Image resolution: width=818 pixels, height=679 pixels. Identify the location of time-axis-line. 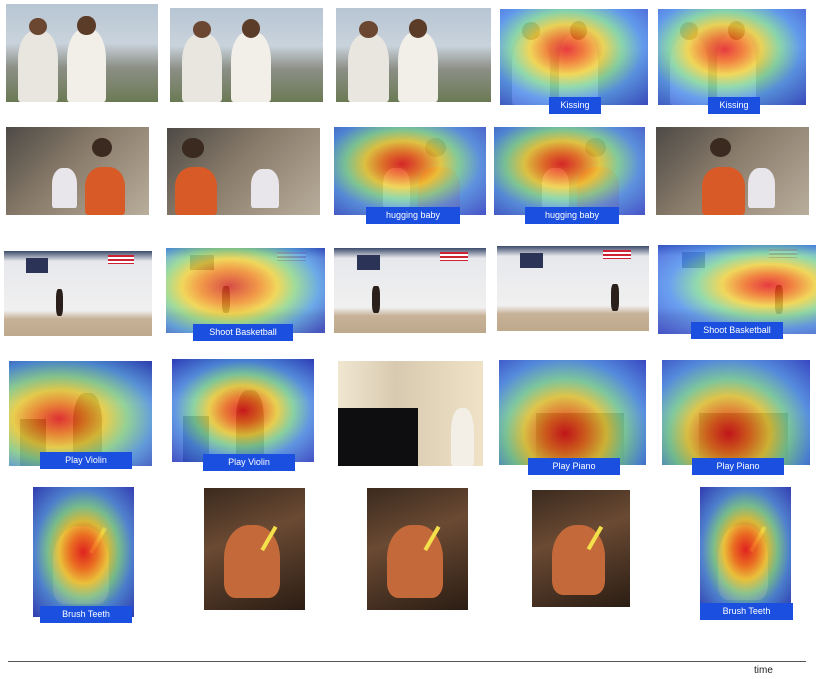
(407, 661).